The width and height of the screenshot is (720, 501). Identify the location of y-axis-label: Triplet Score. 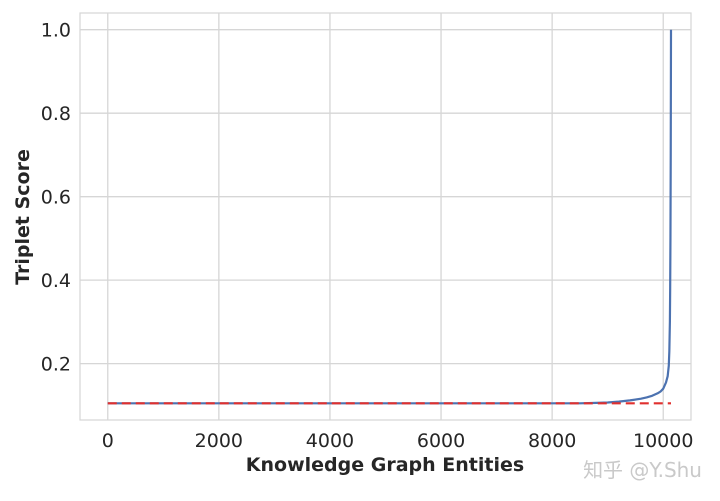
(23, 217).